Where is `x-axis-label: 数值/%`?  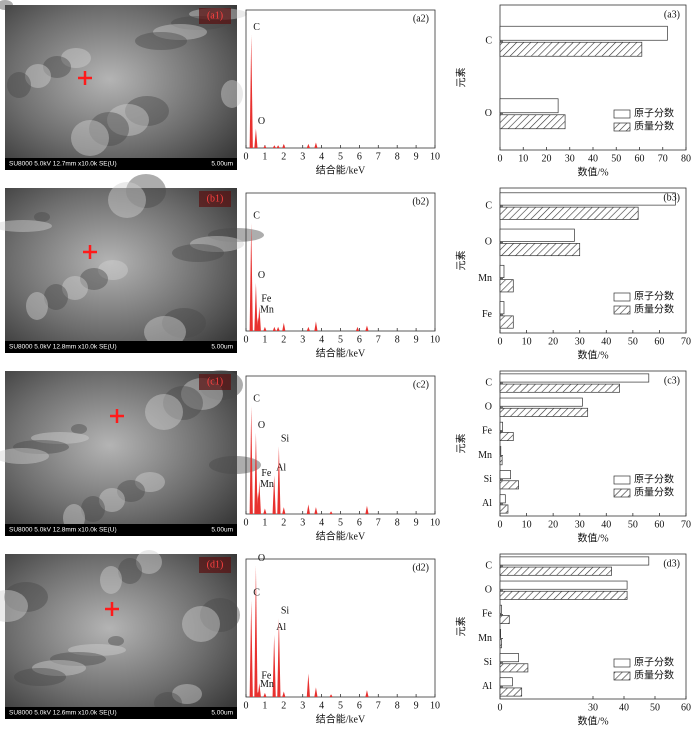
x-axis-label: 数值/% is located at coordinates (592, 537).